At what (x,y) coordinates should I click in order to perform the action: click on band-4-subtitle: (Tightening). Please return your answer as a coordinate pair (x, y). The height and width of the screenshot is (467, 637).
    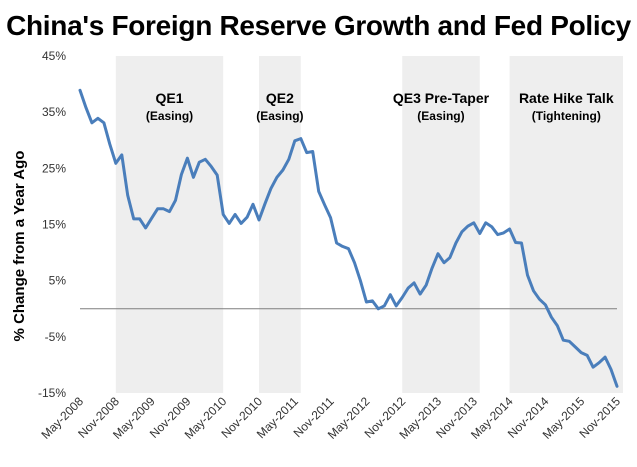
    Looking at the image, I should click on (566, 116).